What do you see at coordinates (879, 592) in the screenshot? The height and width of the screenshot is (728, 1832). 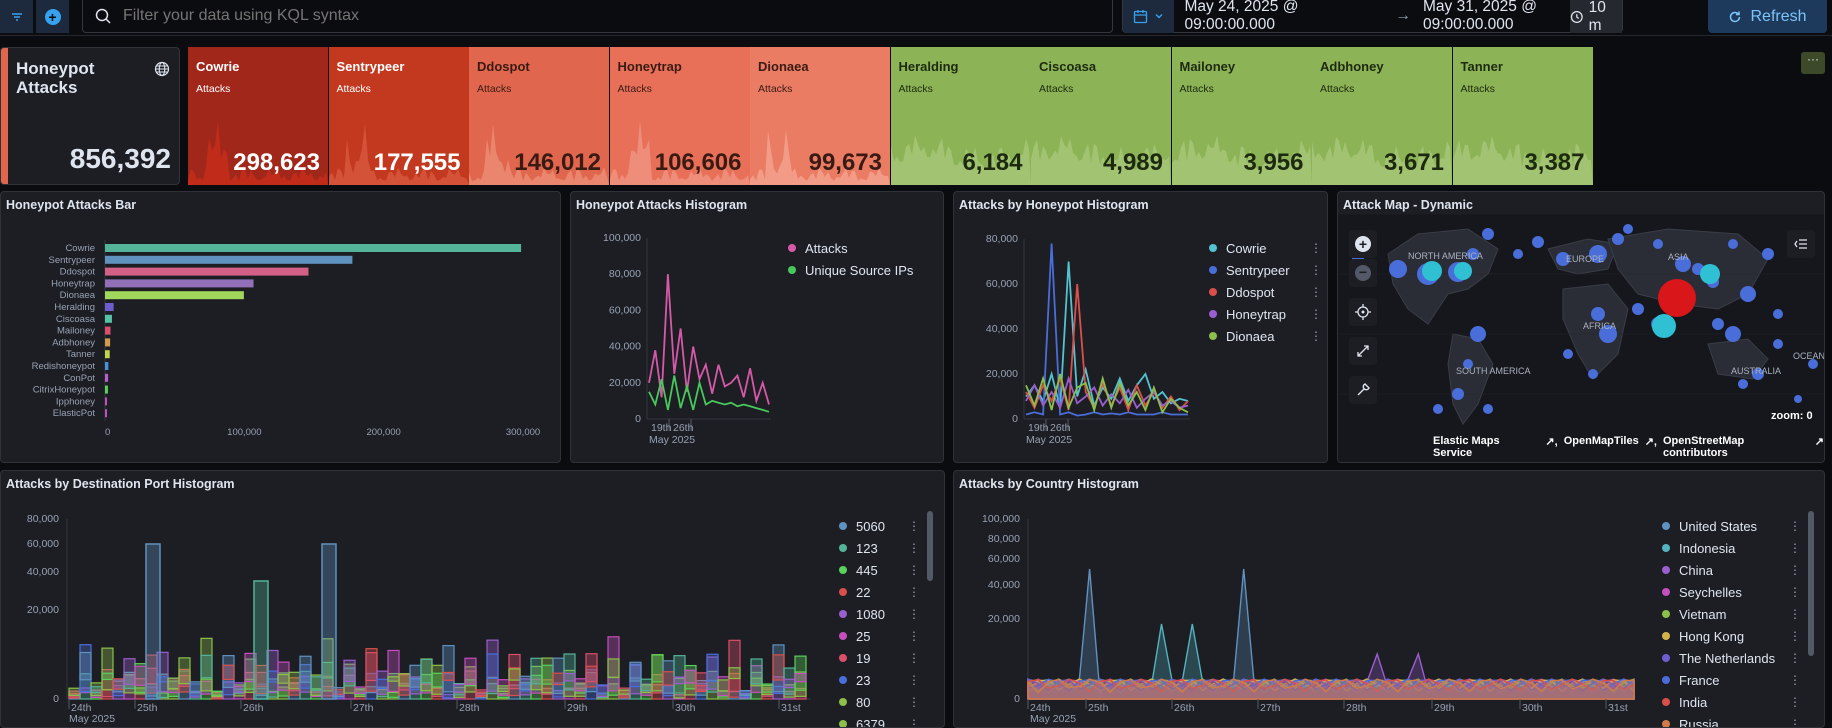 I see `legend-item: 22 ⋮` at bounding box center [879, 592].